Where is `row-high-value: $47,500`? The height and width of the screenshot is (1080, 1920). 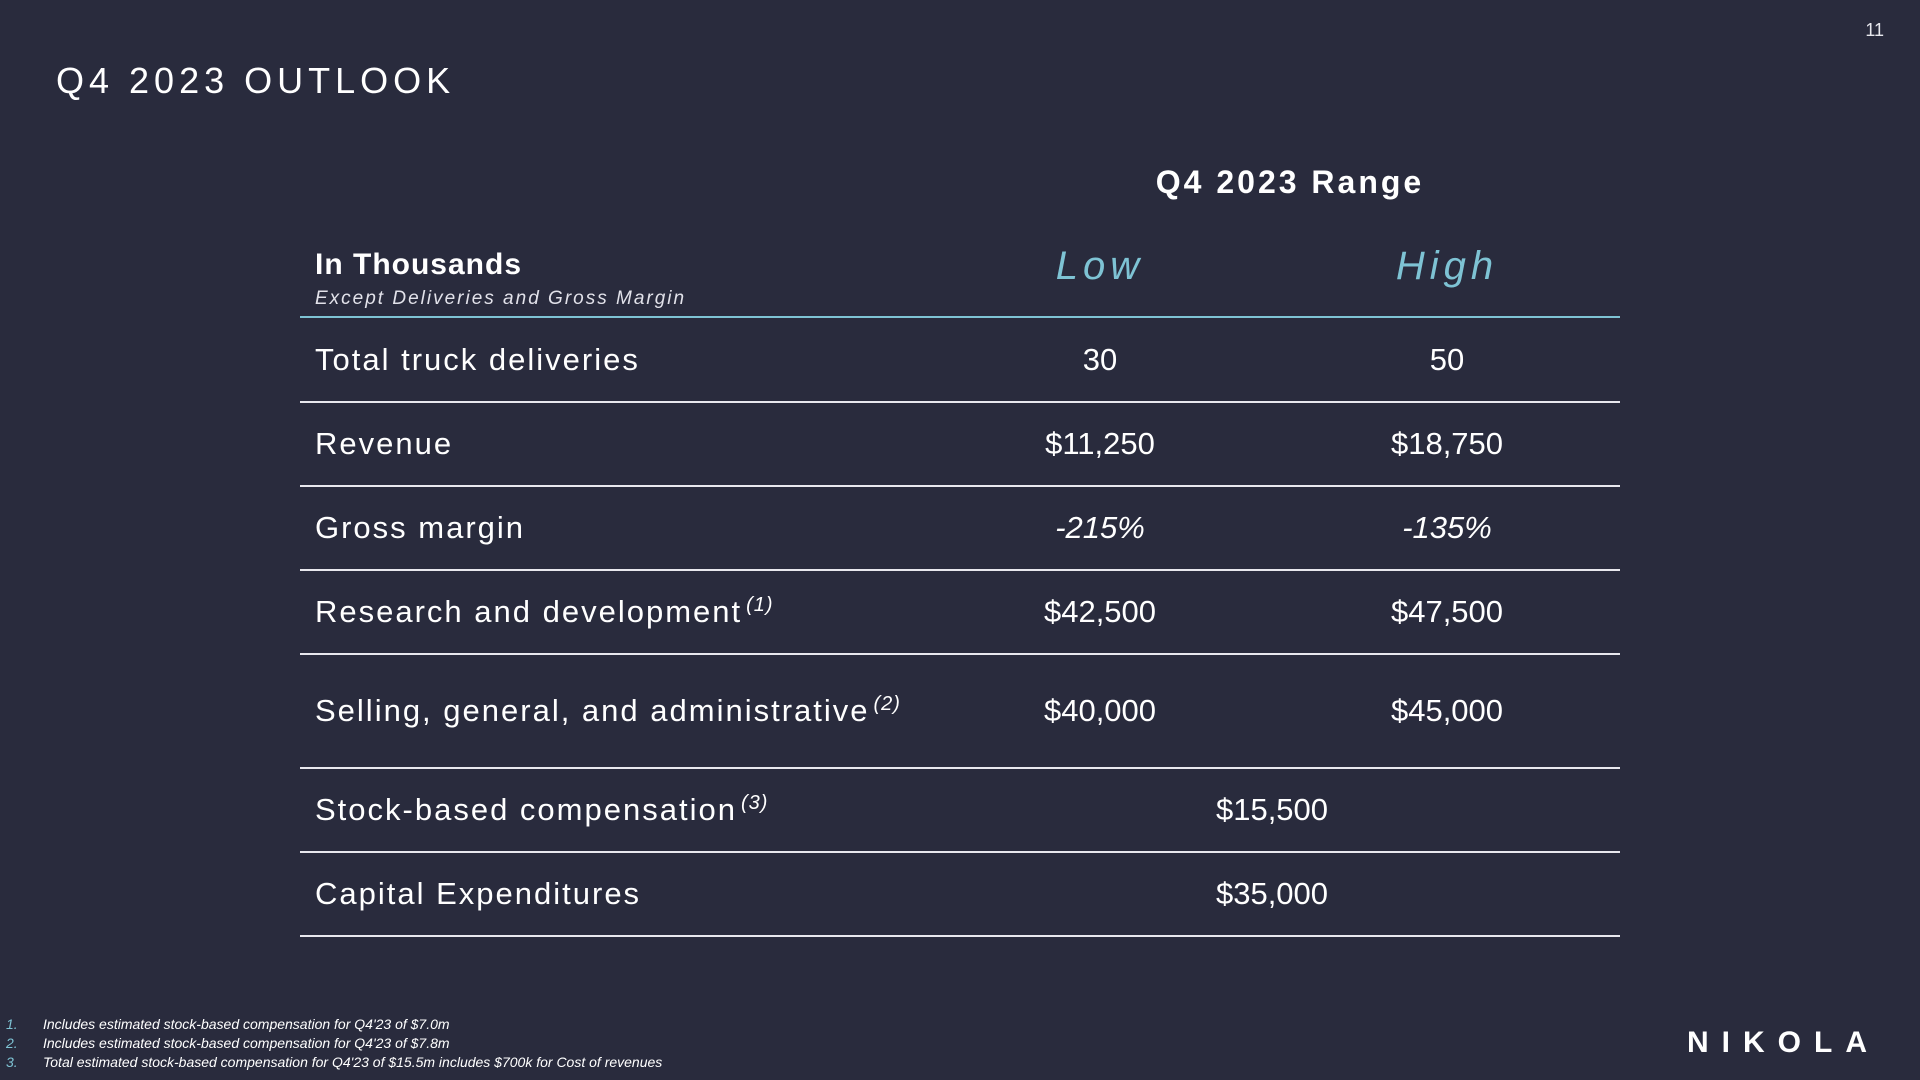
row-high-value: $47,500 is located at coordinates (1447, 611).